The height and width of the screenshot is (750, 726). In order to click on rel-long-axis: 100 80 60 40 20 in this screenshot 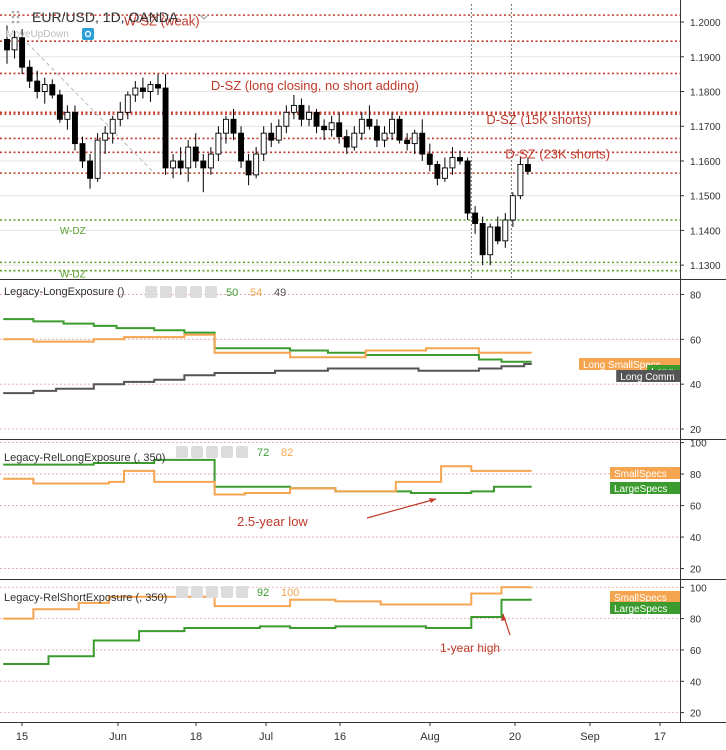, I will do `click(693, 507)`.